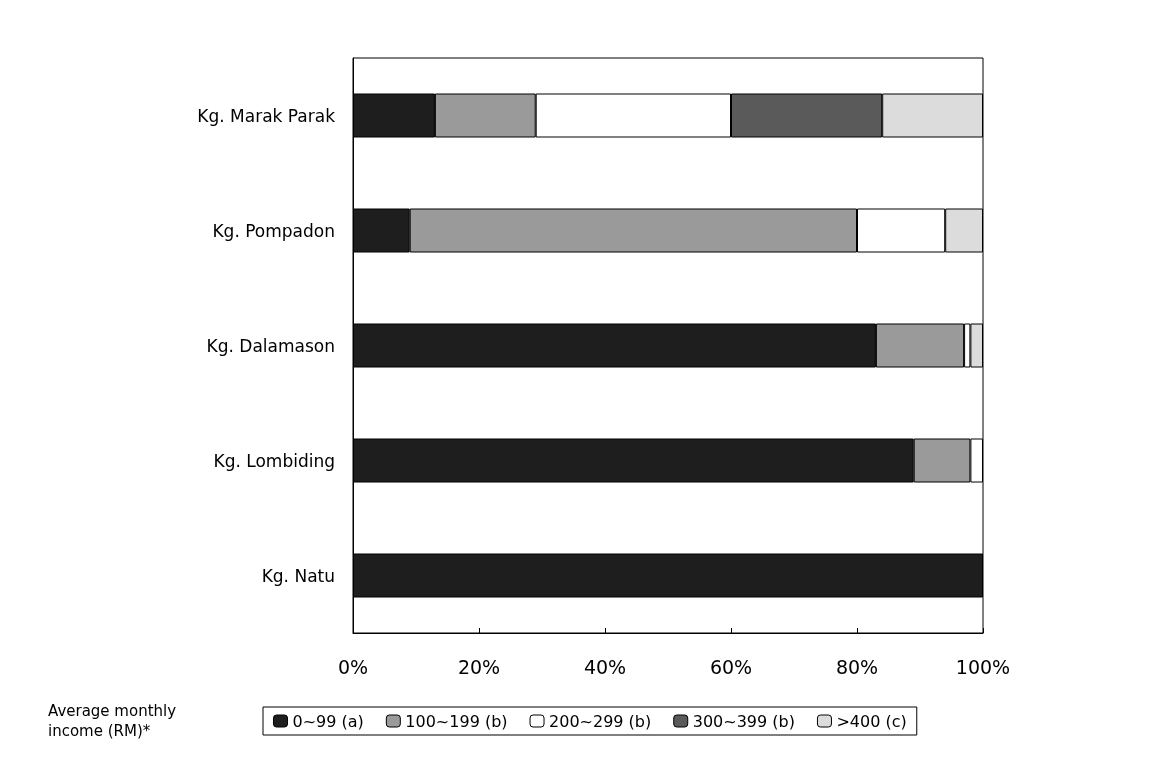 This screenshot has height=773, width=1168. I want to click on y-tick-label: Kg. Natu, so click(298, 575).